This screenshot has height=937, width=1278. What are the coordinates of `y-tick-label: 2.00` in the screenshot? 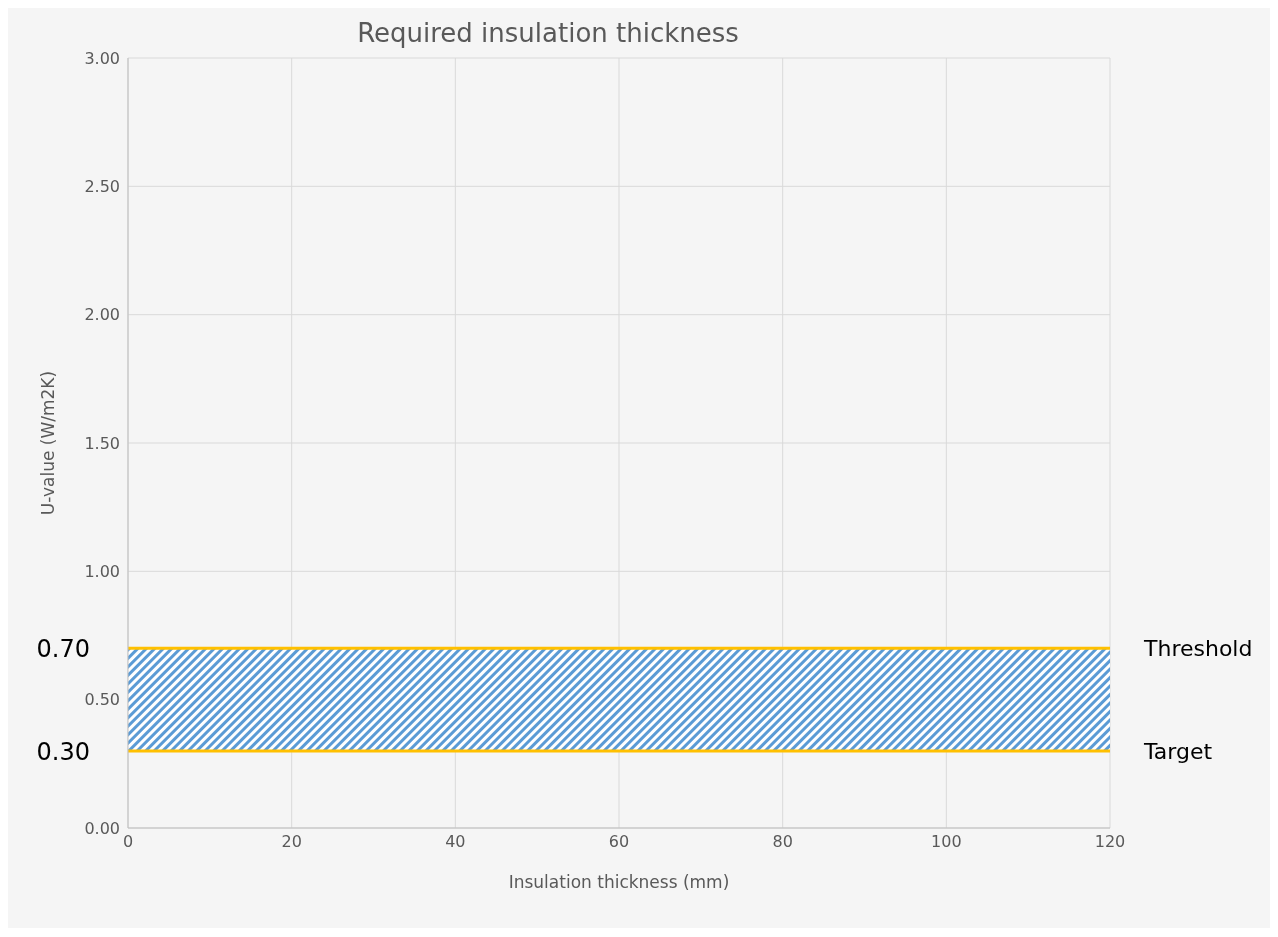 It's located at (102, 315).